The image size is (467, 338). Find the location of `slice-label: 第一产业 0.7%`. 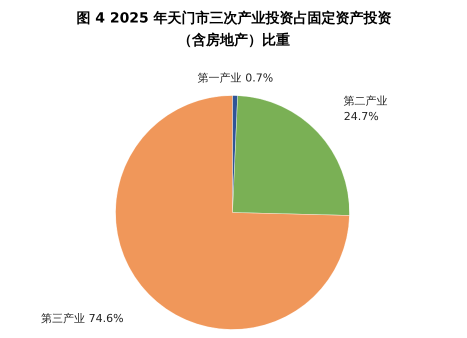

slice-label: 第一产业 0.7% is located at coordinates (236, 77).